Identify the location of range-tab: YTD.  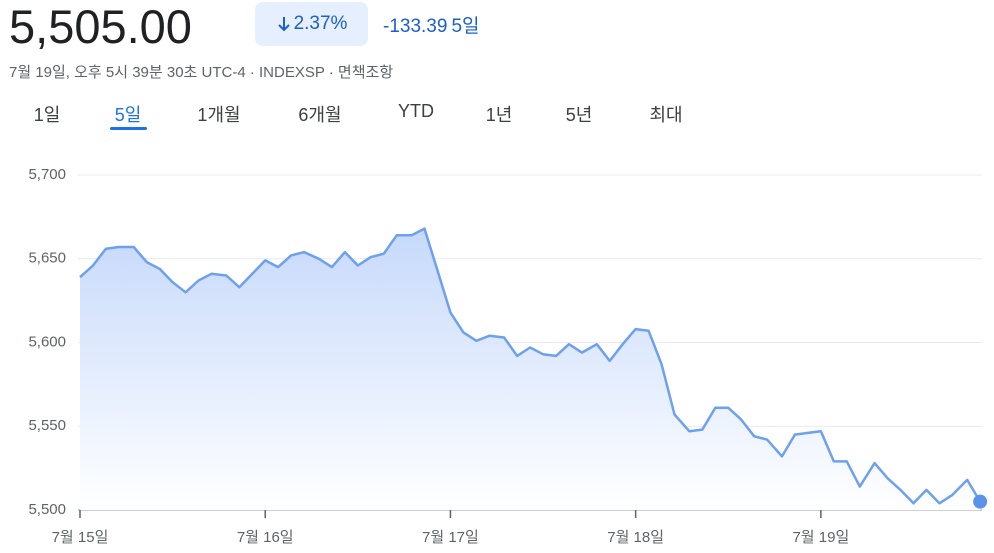
(416, 111).